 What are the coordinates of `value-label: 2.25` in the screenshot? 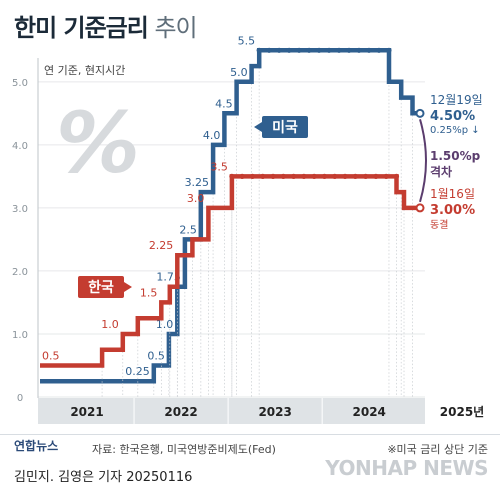 It's located at (161, 245).